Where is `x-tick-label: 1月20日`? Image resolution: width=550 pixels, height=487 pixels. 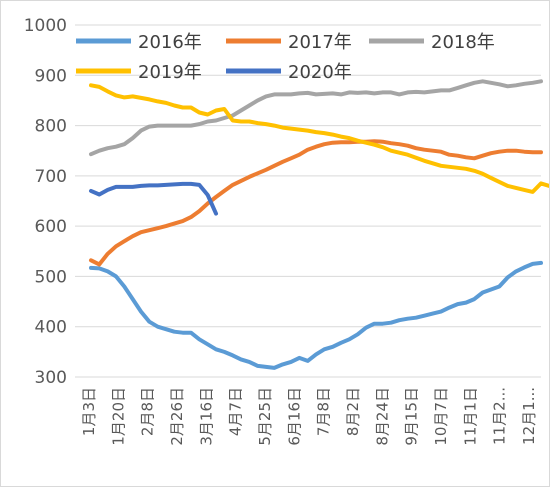 x-tick-label: 1月20日 is located at coordinates (118, 416).